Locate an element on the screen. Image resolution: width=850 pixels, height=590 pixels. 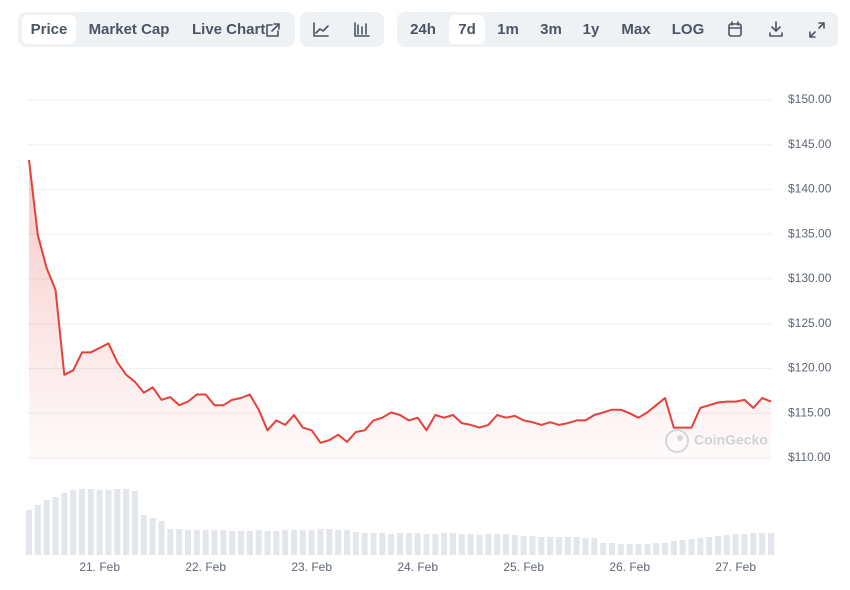
line-chart-icon is located at coordinates (321, 29).